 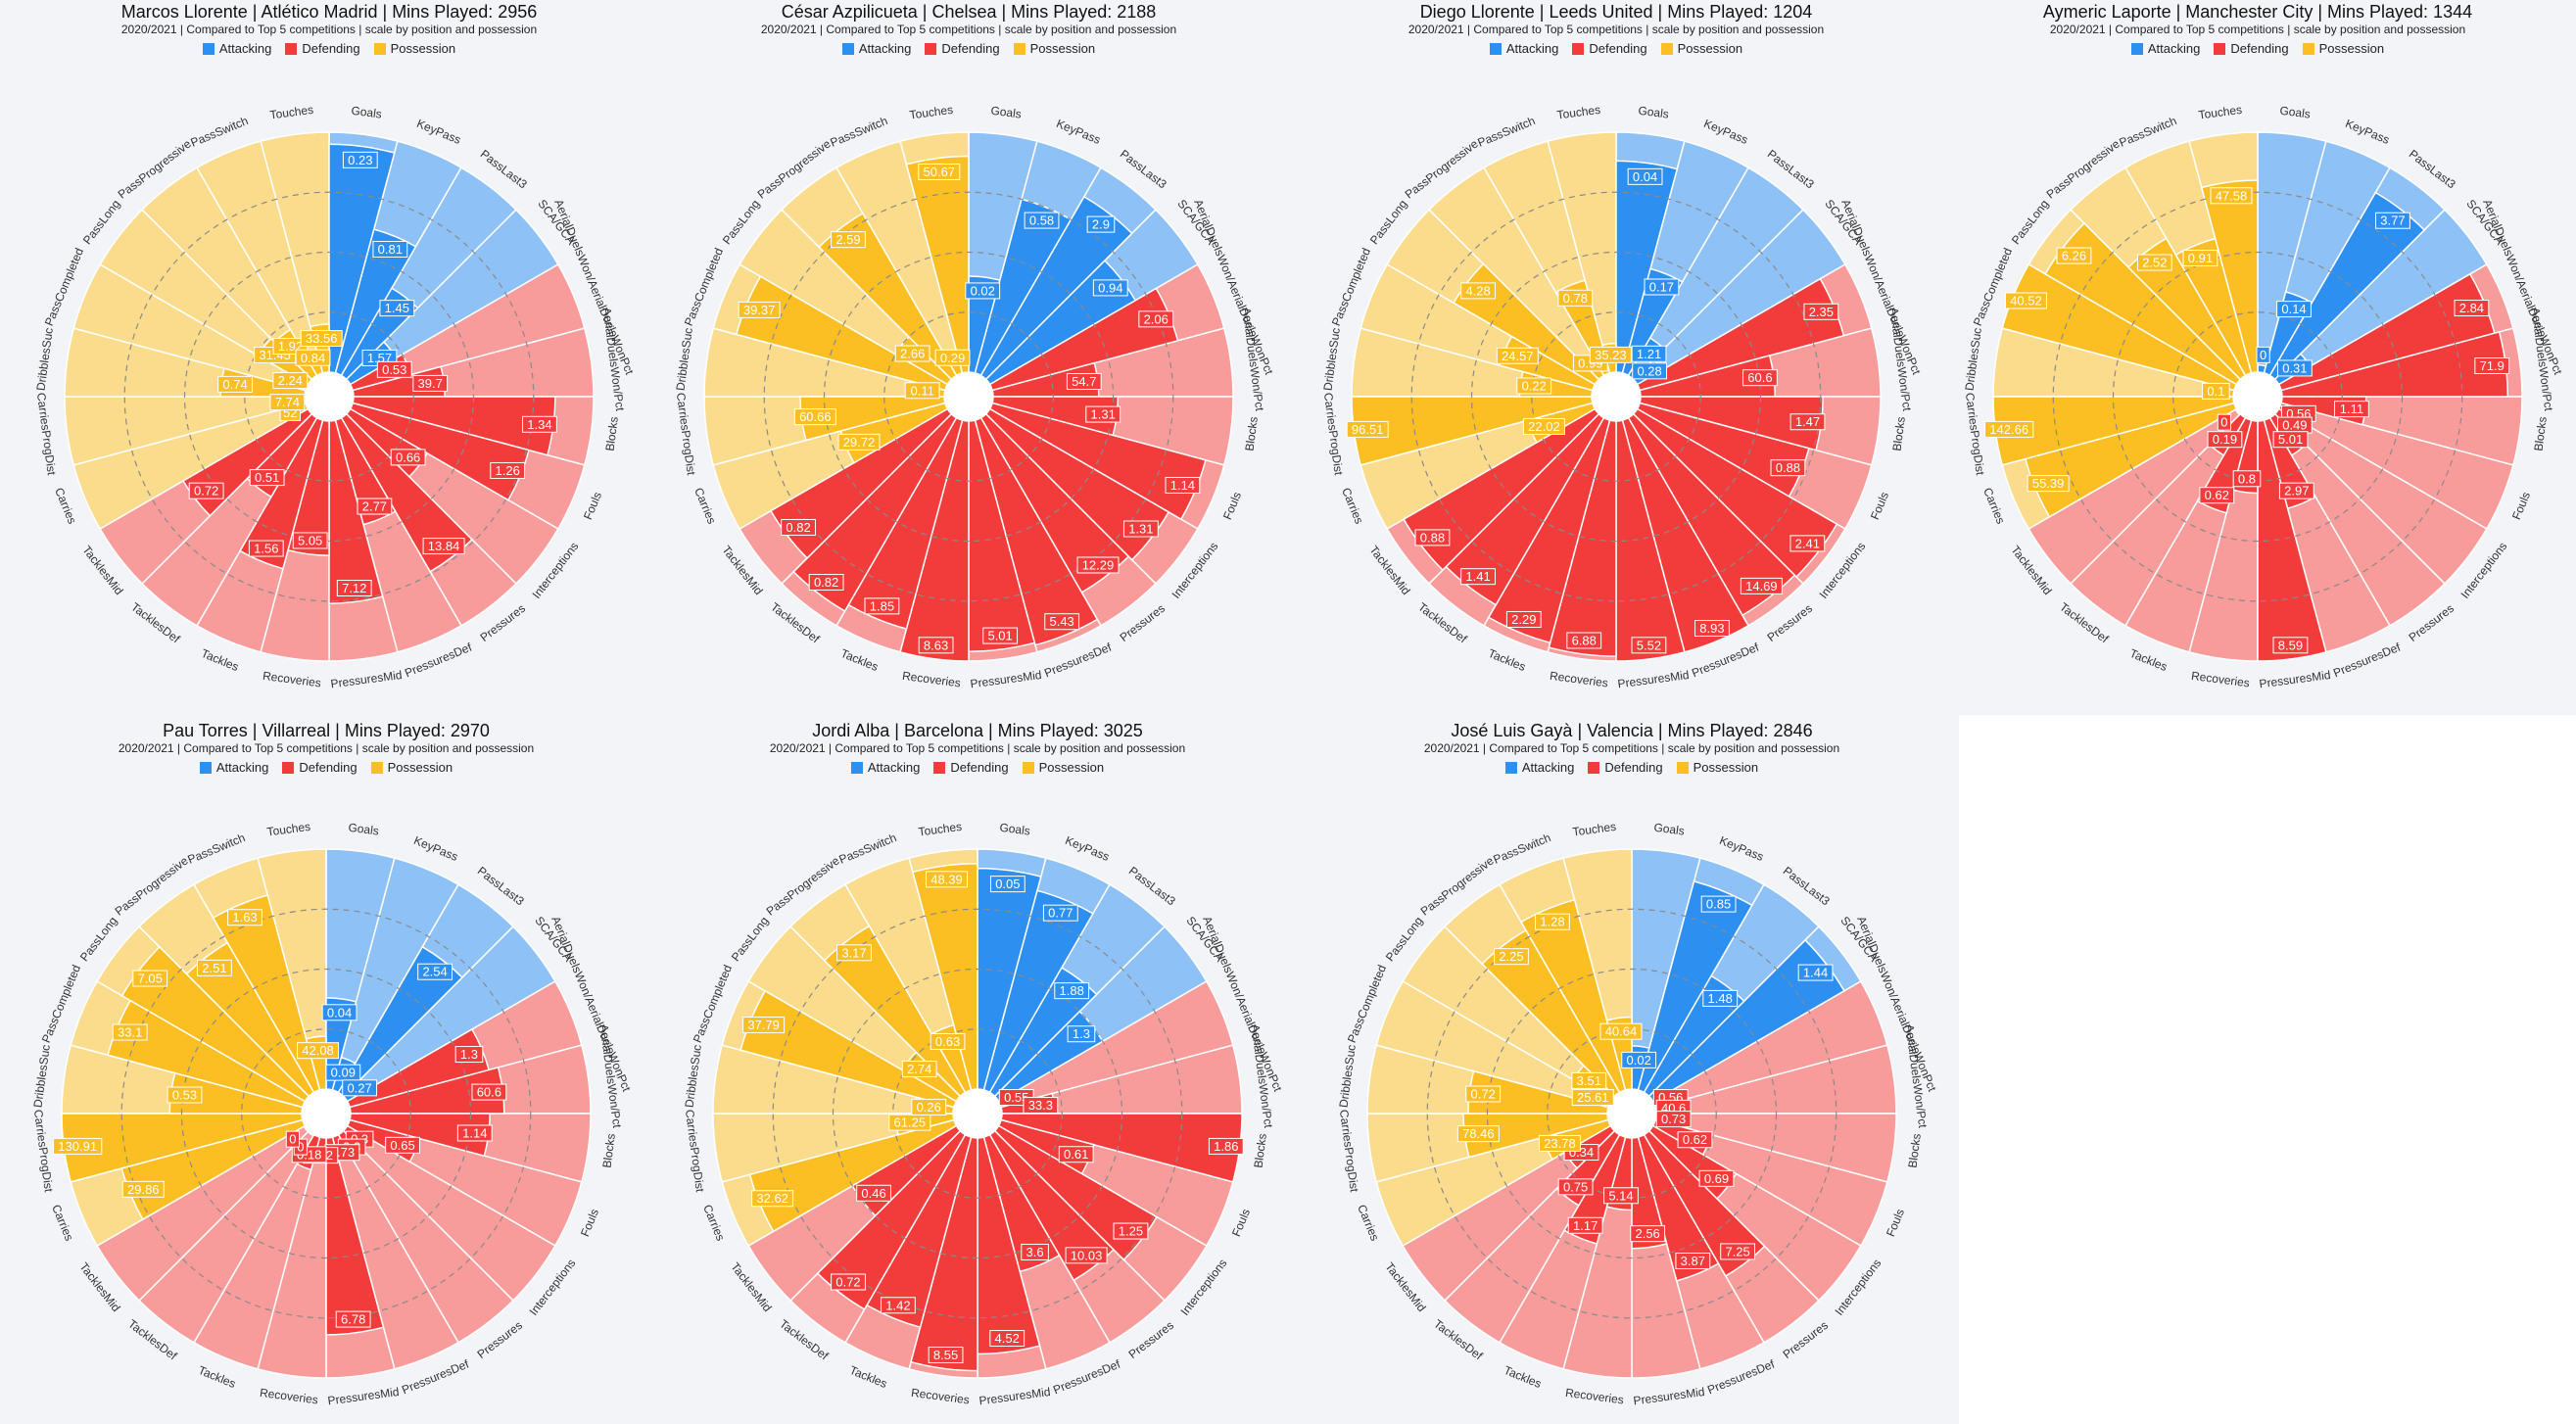 I want to click on legend-item-possession: Possession, so click(x=1702, y=48).